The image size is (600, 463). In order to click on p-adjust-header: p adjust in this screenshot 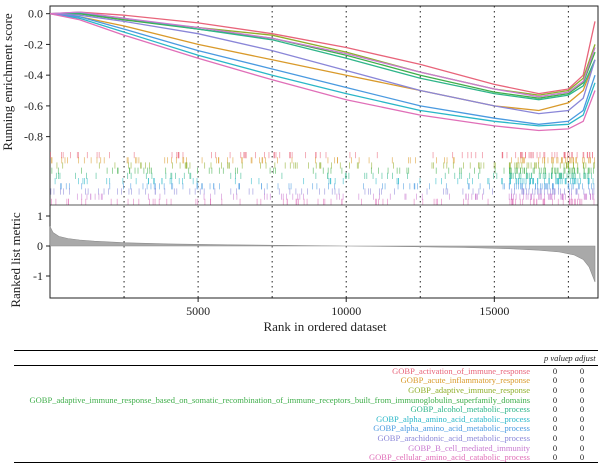, I will do `click(582, 358)`.